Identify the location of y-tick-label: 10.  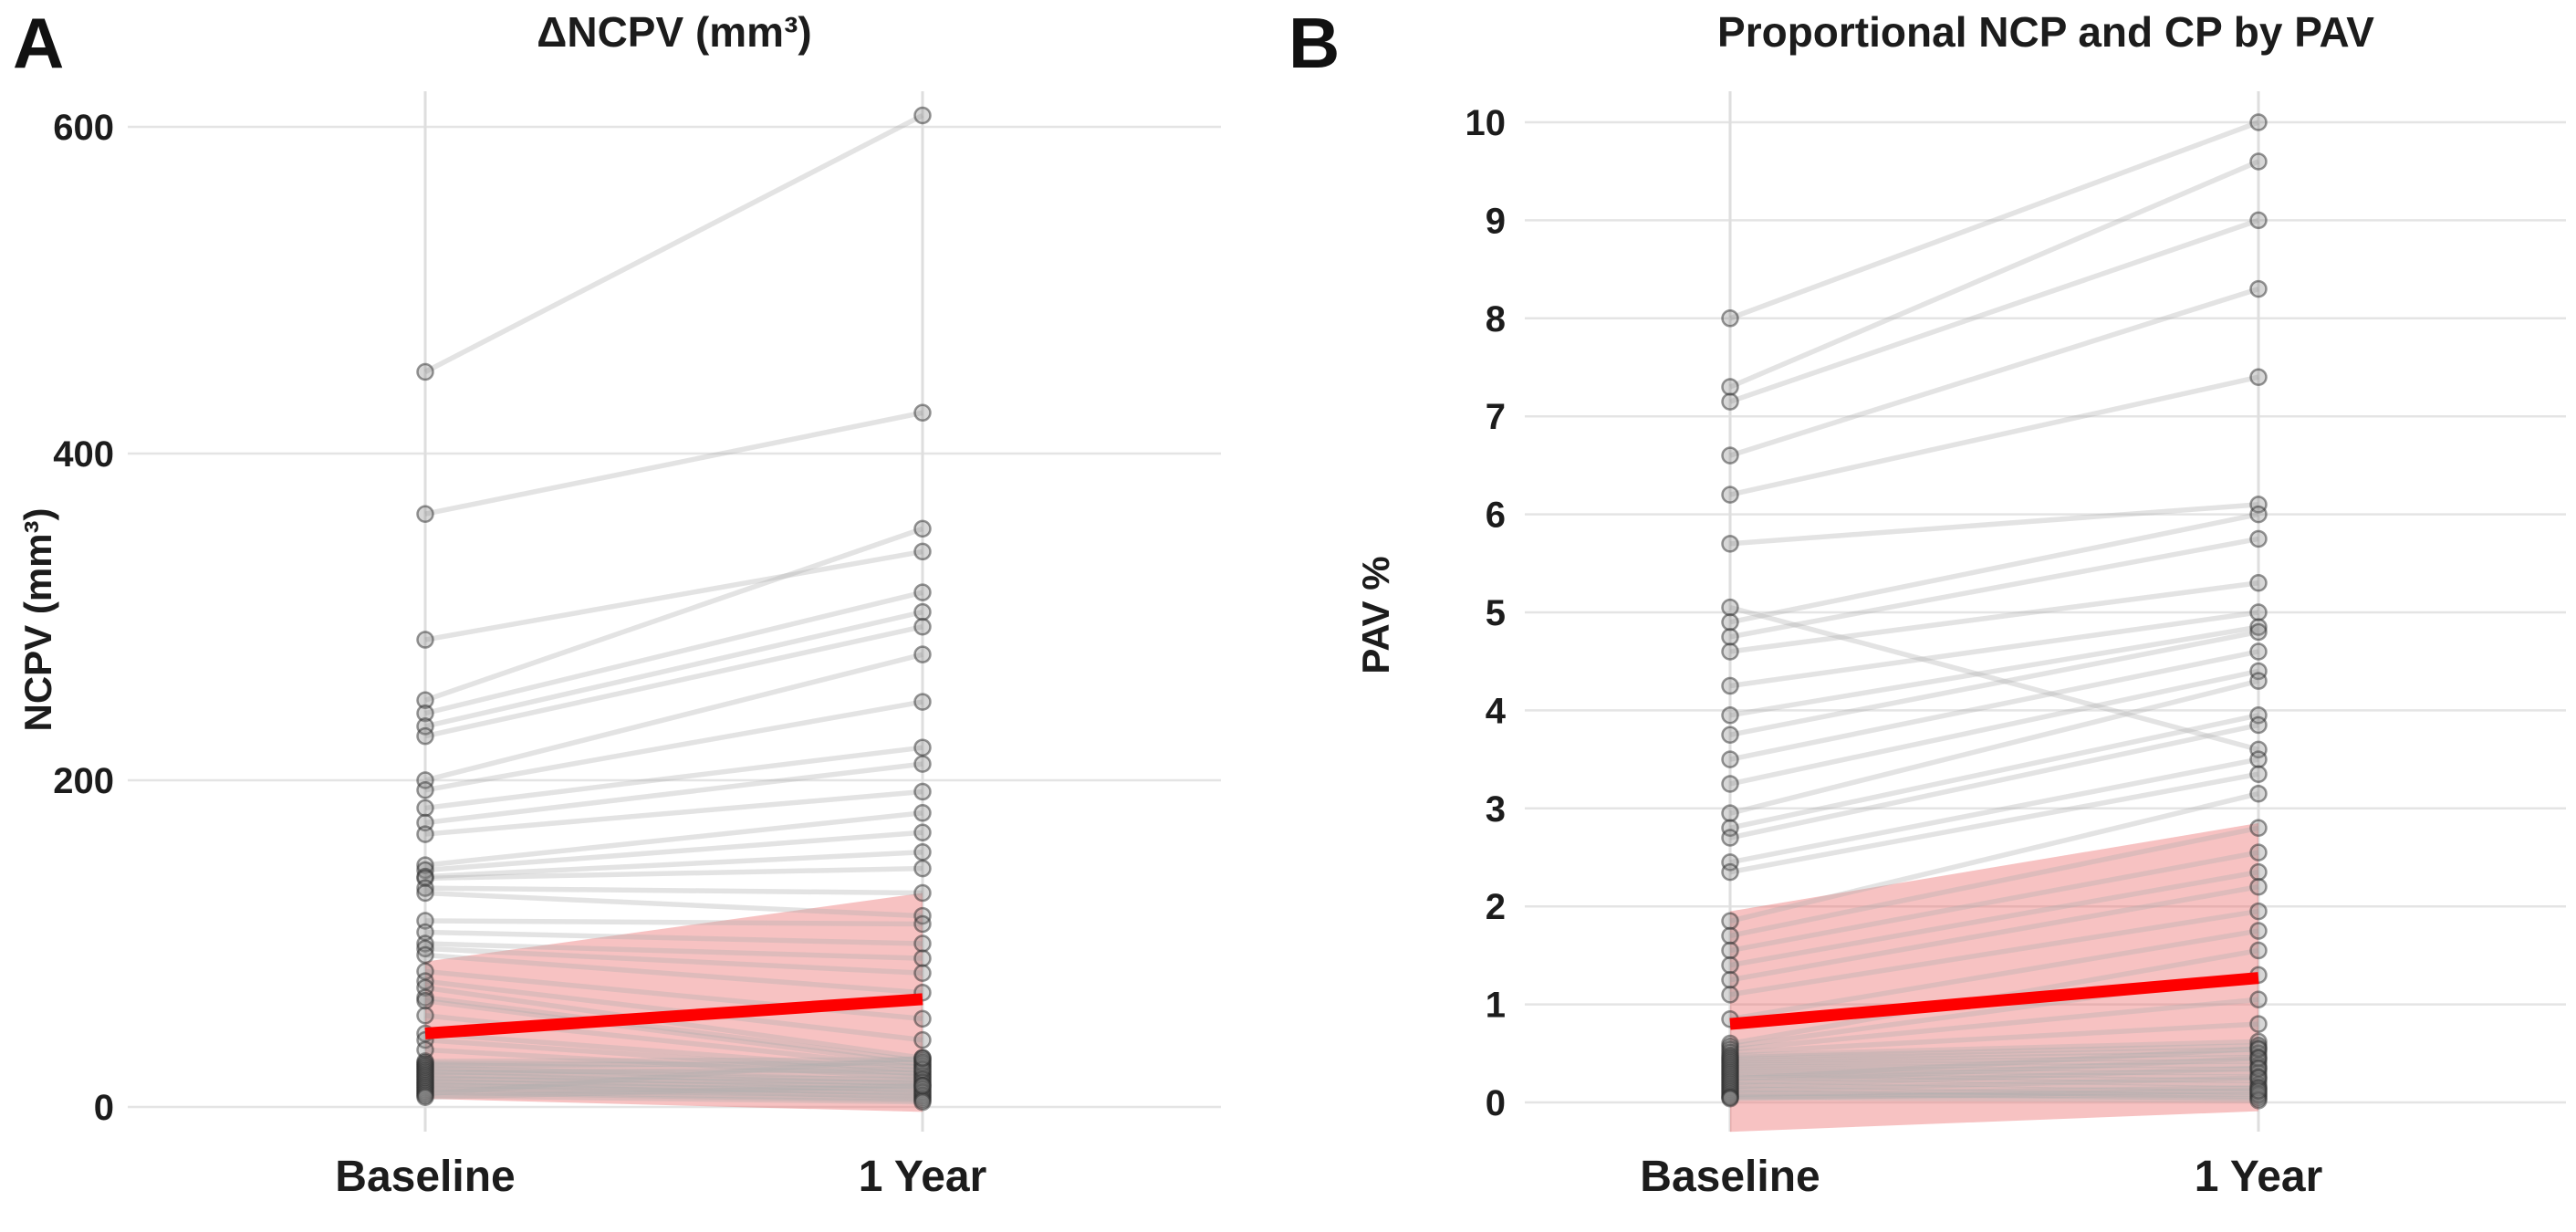
(1486, 123).